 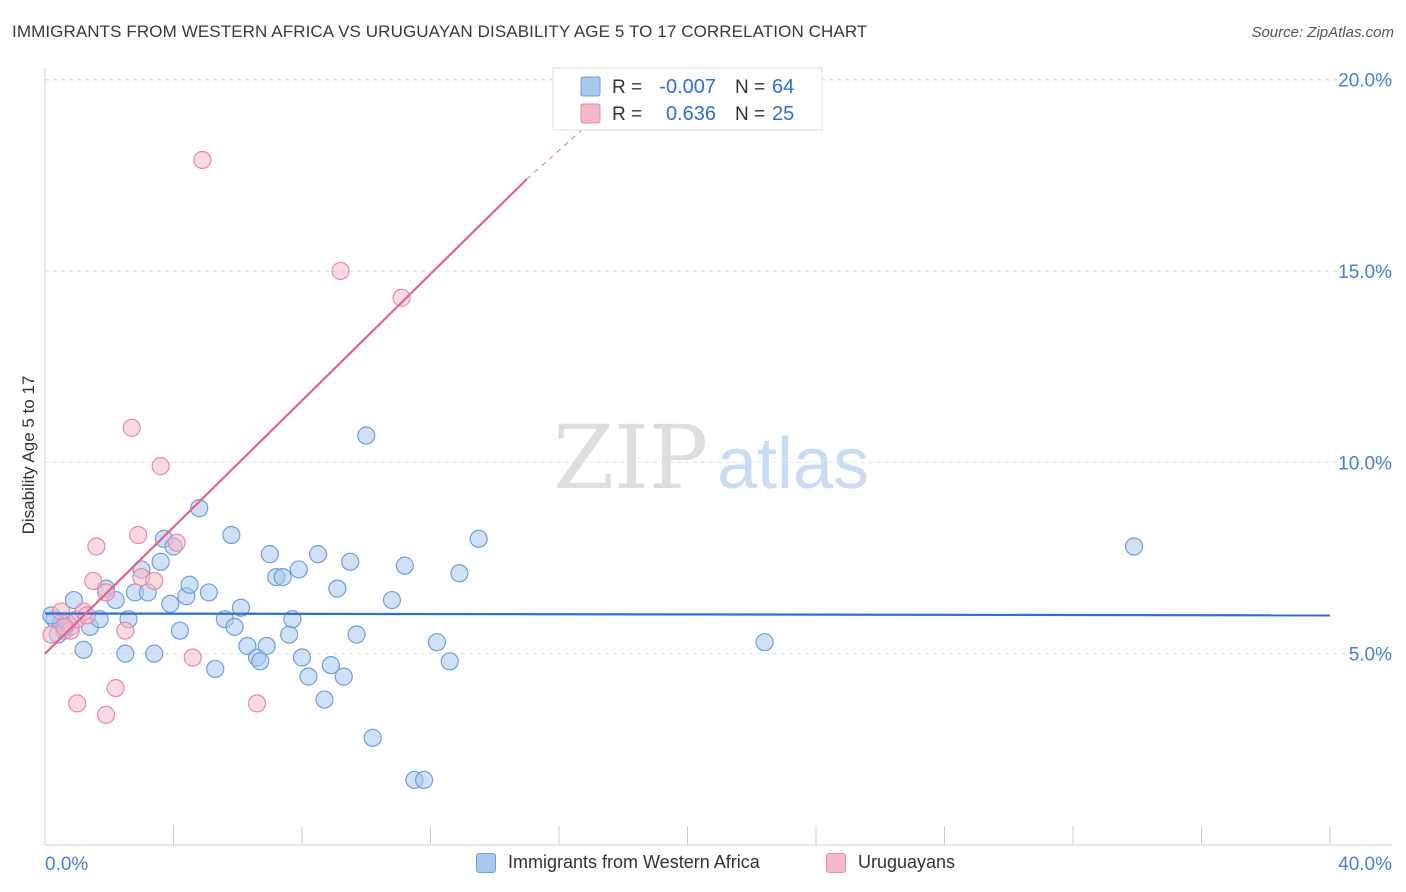 I want to click on watermark: ZIP atlas, so click(x=711, y=457).